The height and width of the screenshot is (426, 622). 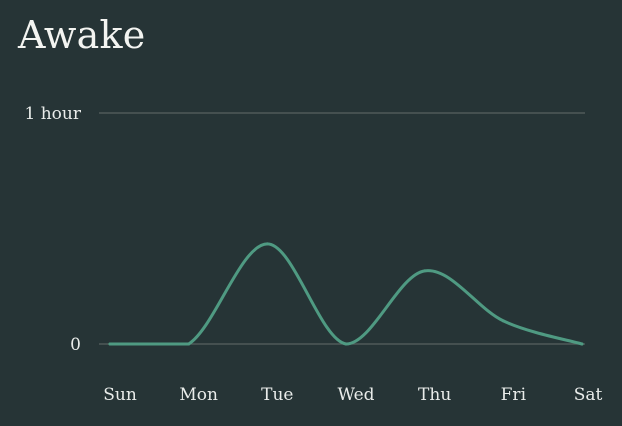 I want to click on page-title: Awake, so click(x=82, y=35).